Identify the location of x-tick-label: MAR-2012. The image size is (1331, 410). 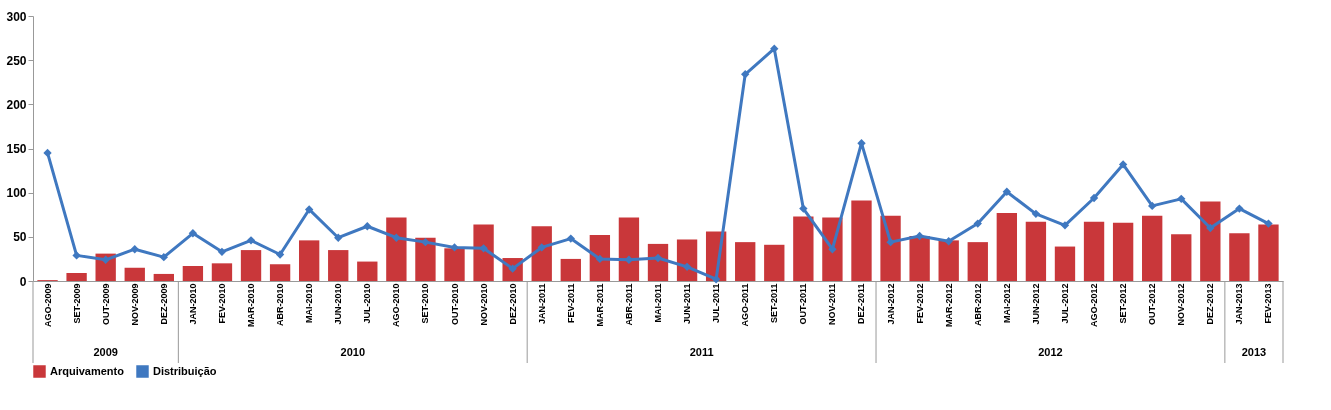
(948, 305).